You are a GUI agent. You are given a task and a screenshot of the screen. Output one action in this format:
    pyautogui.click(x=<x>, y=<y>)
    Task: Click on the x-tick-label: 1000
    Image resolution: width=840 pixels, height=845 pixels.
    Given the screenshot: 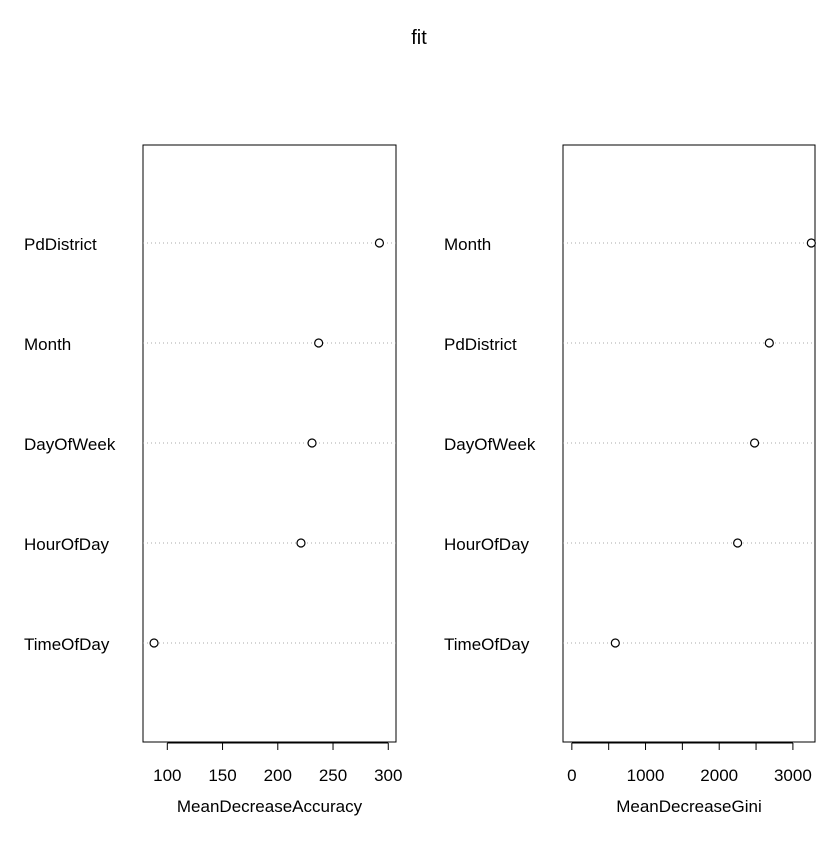 What is the action you would take?
    pyautogui.click(x=646, y=775)
    